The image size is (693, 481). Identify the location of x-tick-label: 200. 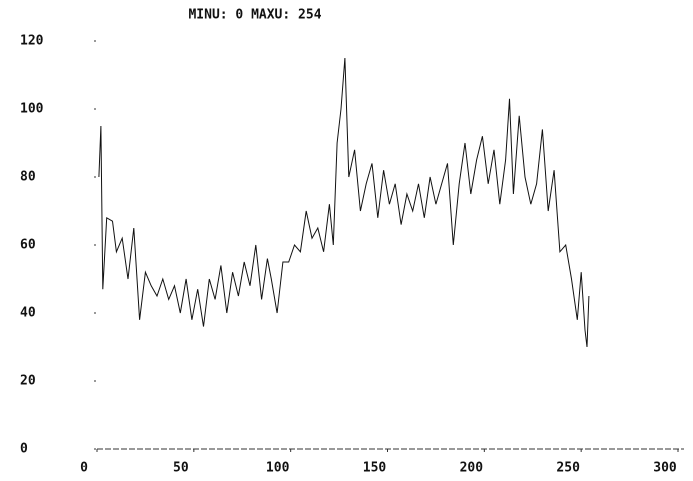
(472, 468).